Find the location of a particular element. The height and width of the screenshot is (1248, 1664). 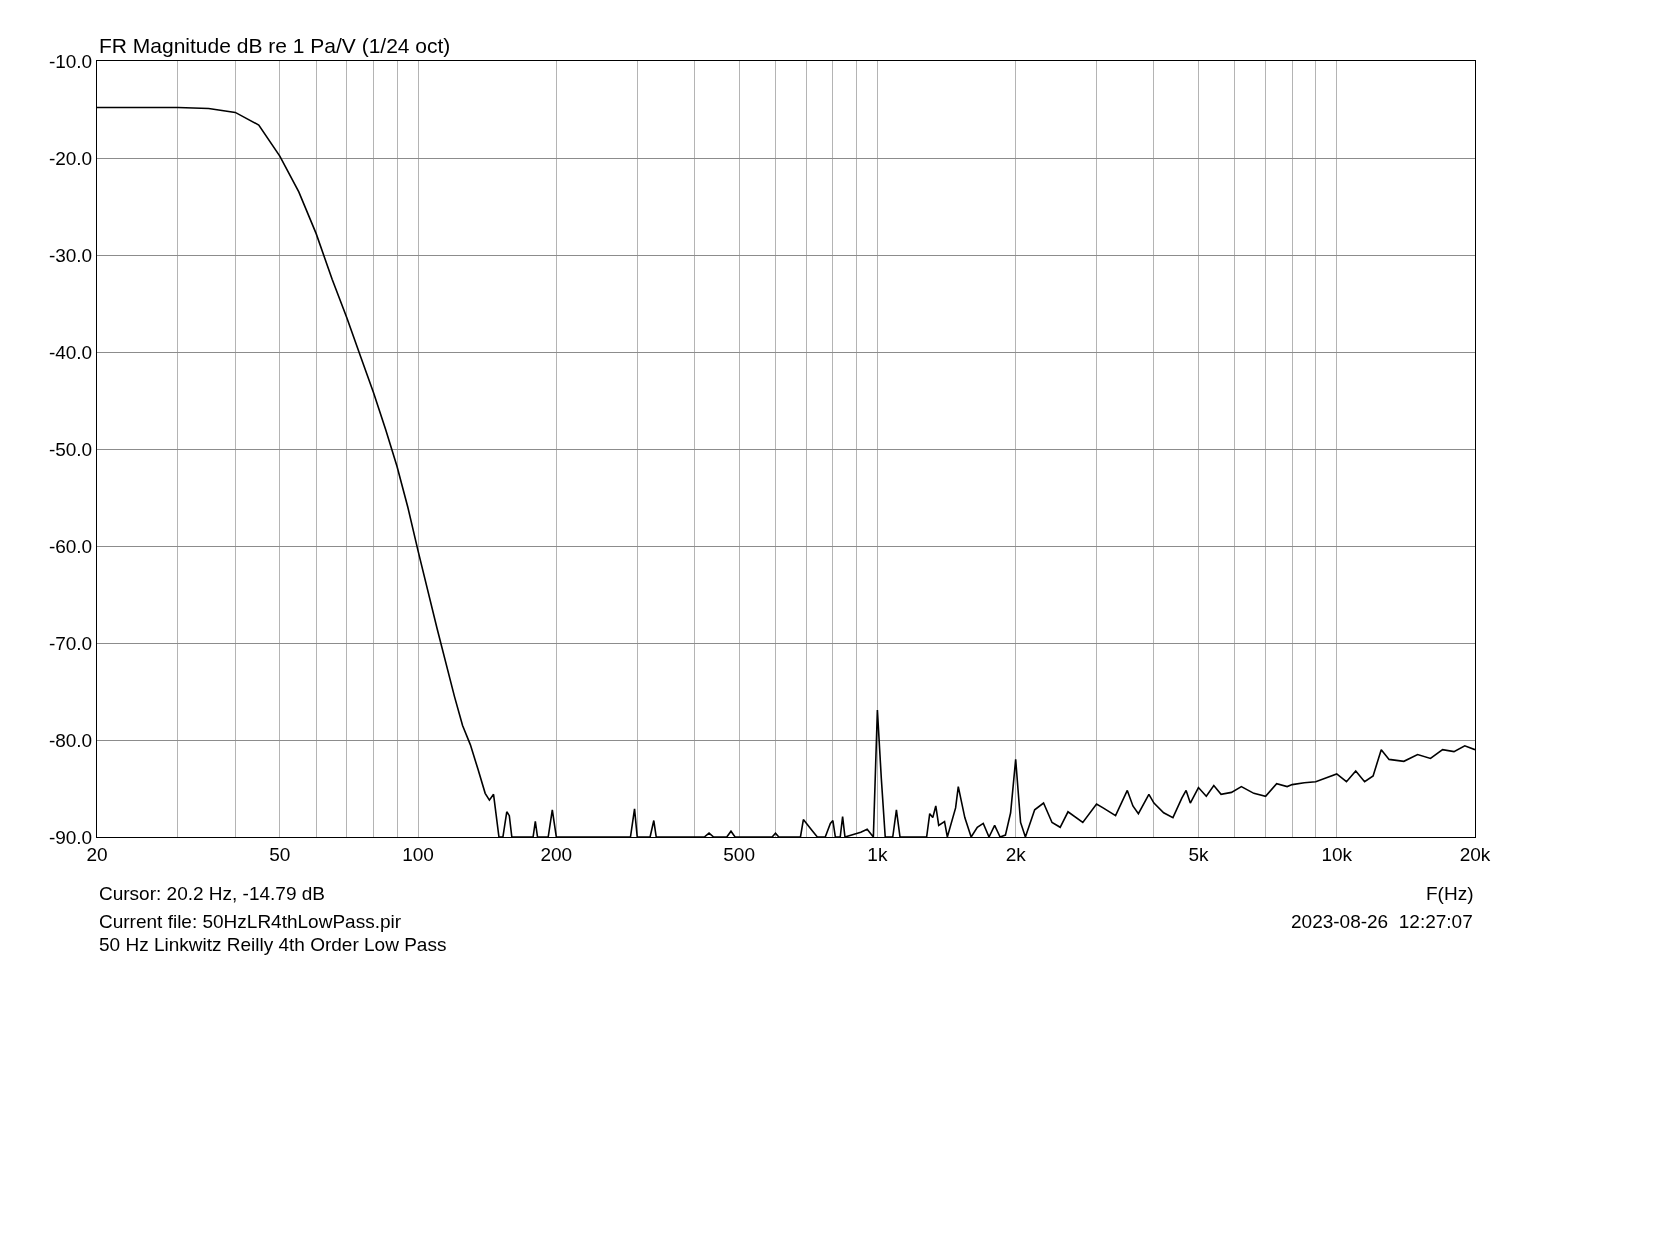

x-tick-label: 5k is located at coordinates (1198, 854).